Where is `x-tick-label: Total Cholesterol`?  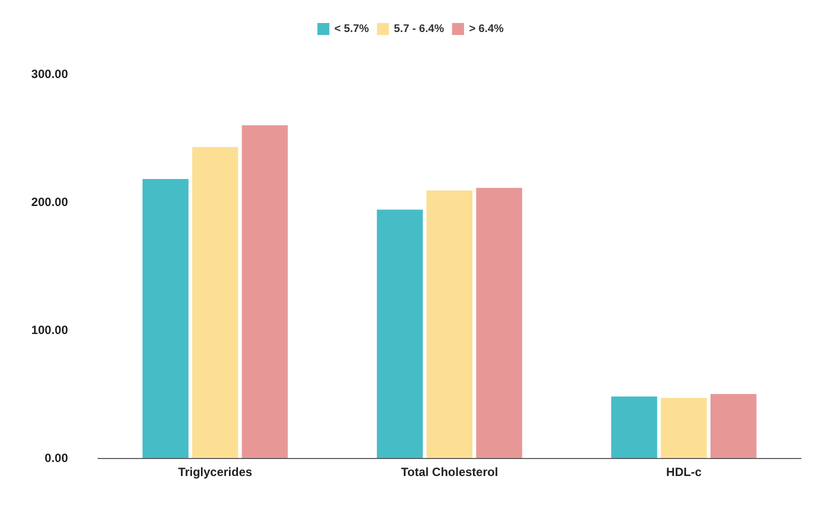
x-tick-label: Total Cholesterol is located at coordinates (449, 472).